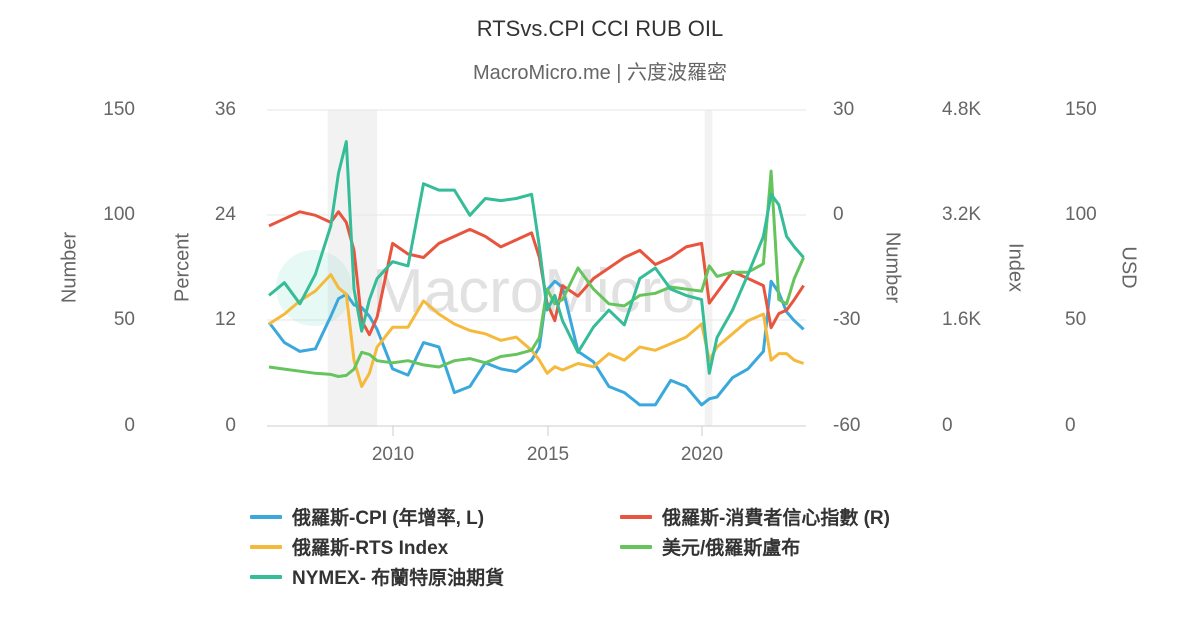  I want to click on legend-label: 美元/俄羅斯盧布, so click(731, 548).